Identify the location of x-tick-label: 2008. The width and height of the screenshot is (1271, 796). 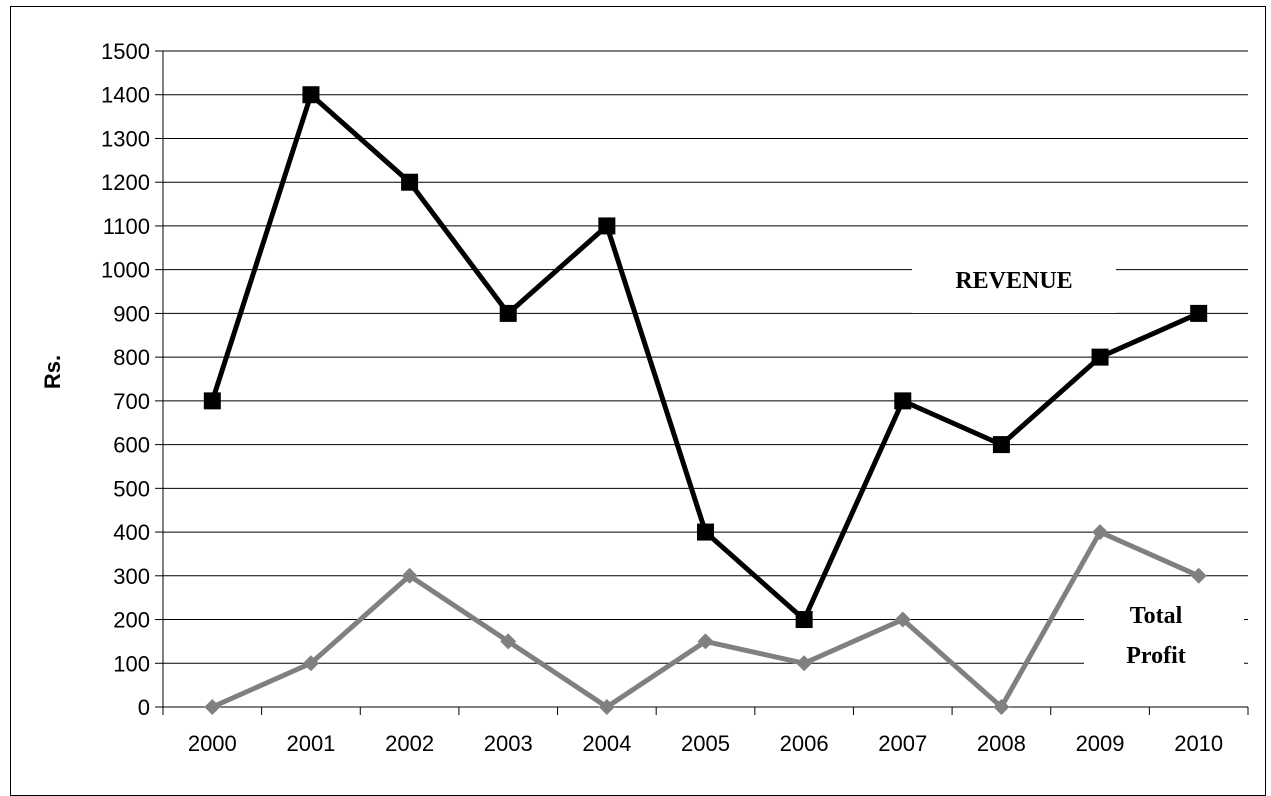
(1001, 743).